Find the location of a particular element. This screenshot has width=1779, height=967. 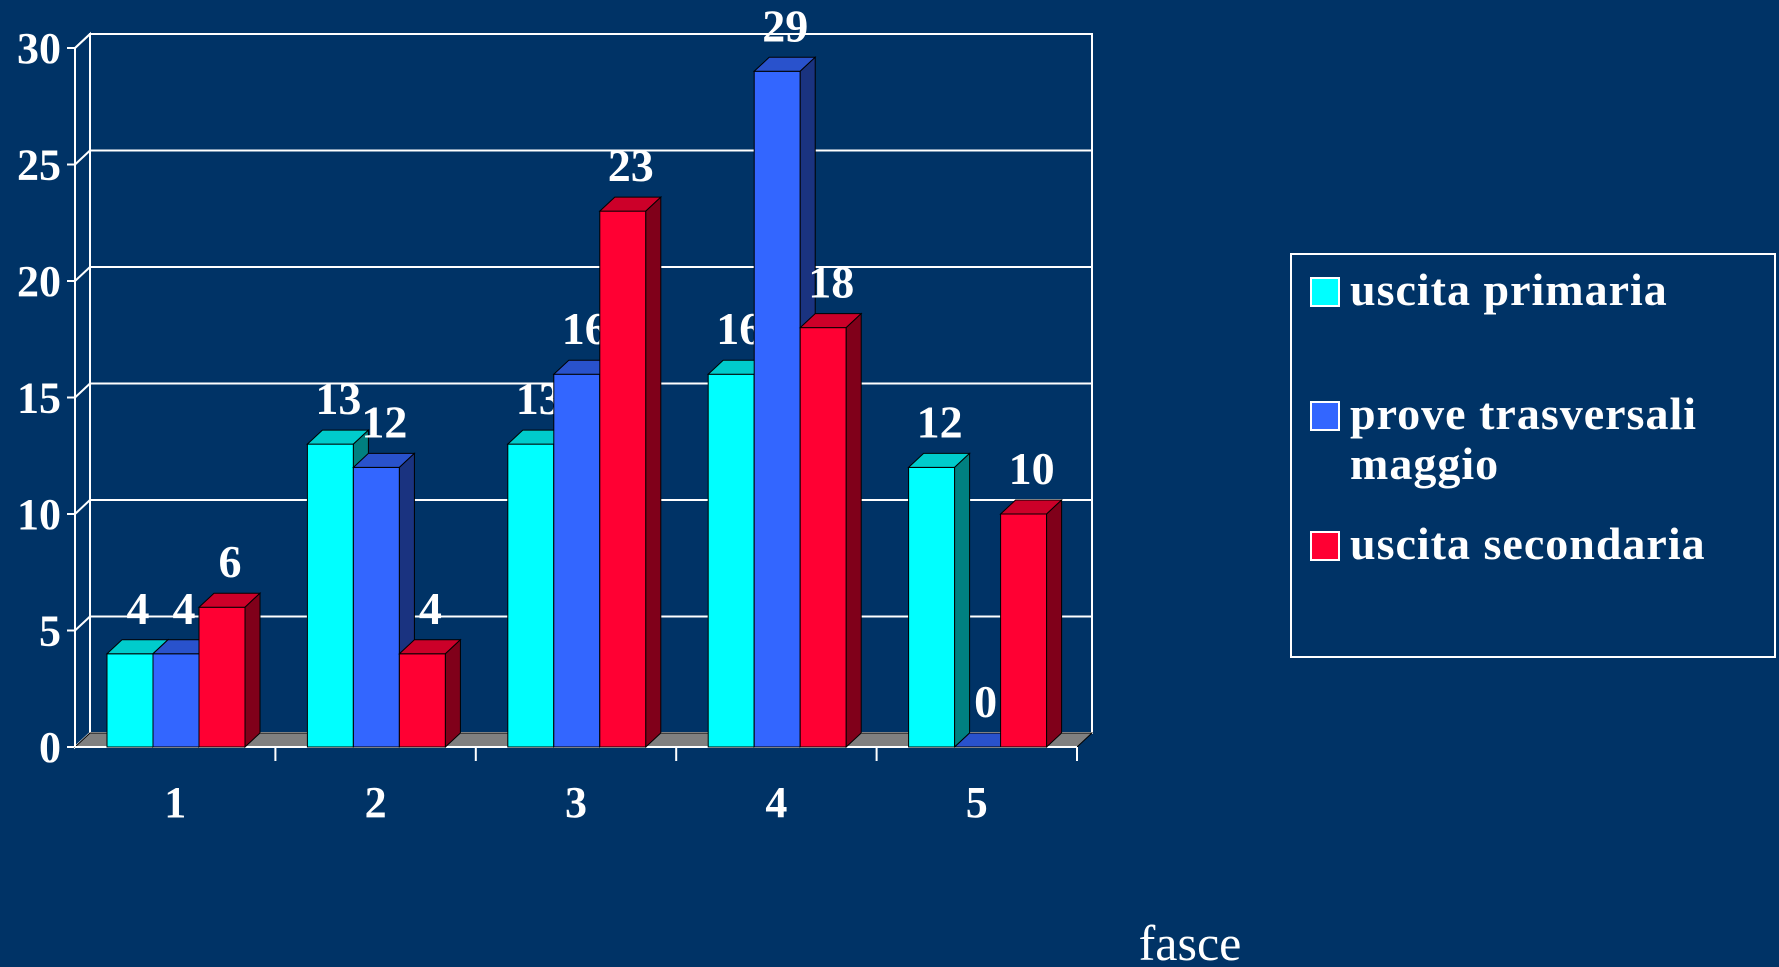

y-tick-label: 20 is located at coordinates (39, 281).